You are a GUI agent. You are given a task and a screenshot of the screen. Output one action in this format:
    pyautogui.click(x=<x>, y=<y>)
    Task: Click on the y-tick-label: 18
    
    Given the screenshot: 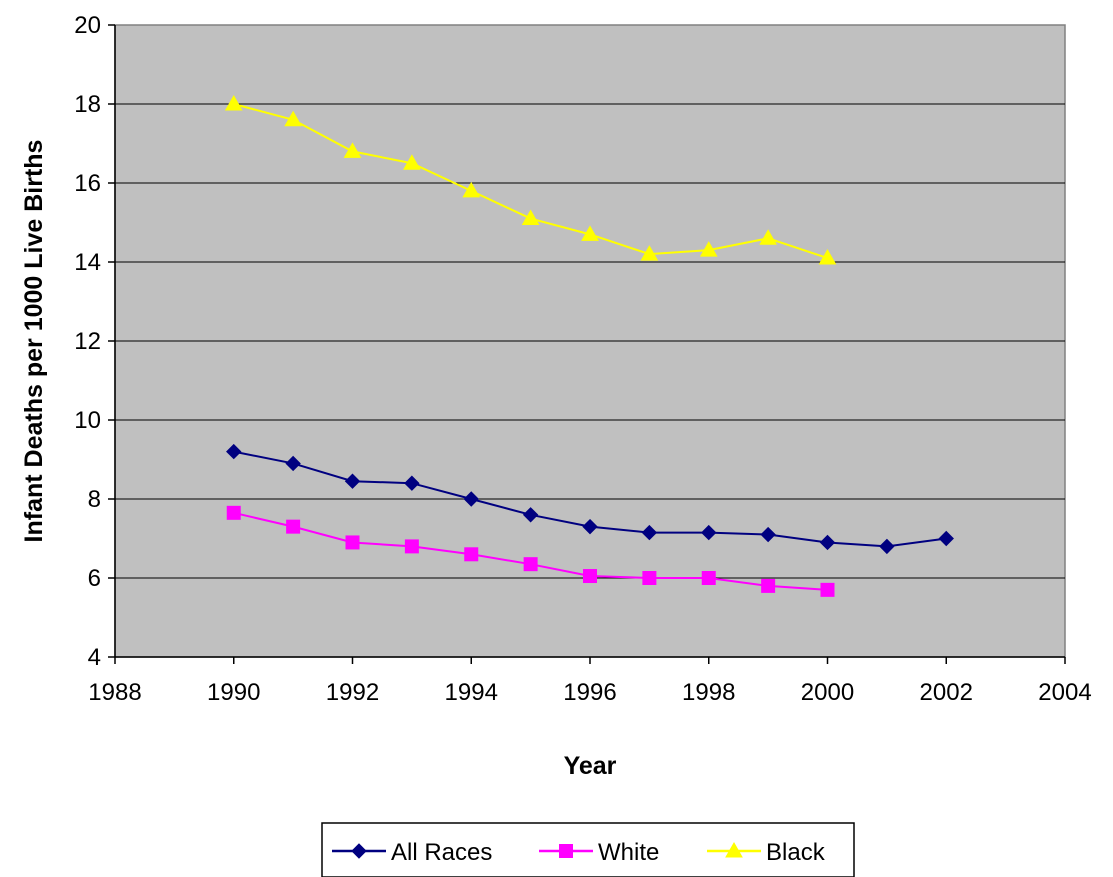 What is the action you would take?
    pyautogui.click(x=87, y=104)
    